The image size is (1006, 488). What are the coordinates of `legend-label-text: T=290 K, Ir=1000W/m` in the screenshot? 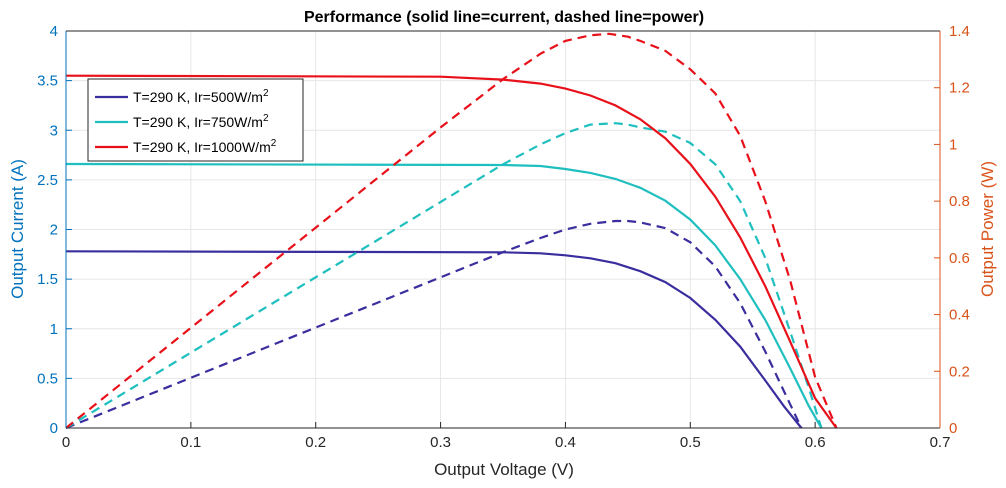 It's located at (202, 147).